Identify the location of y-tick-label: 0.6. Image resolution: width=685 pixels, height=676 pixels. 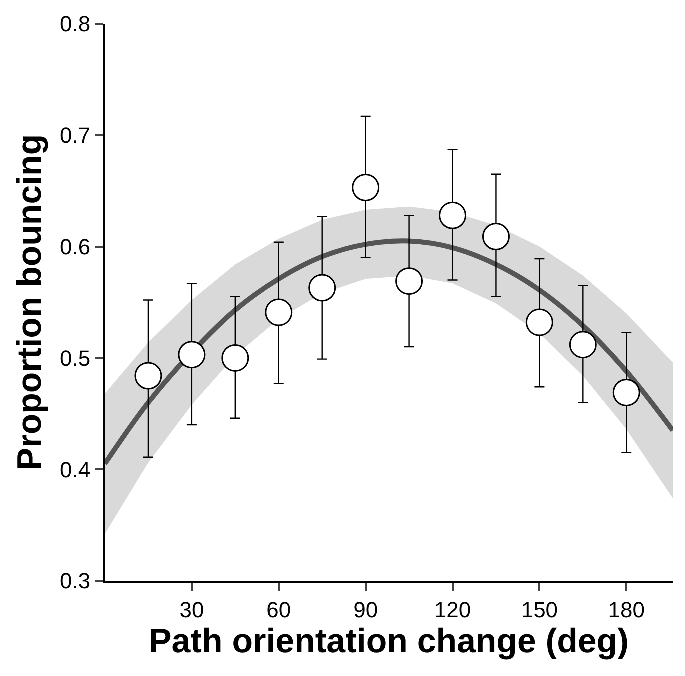
(75, 247).